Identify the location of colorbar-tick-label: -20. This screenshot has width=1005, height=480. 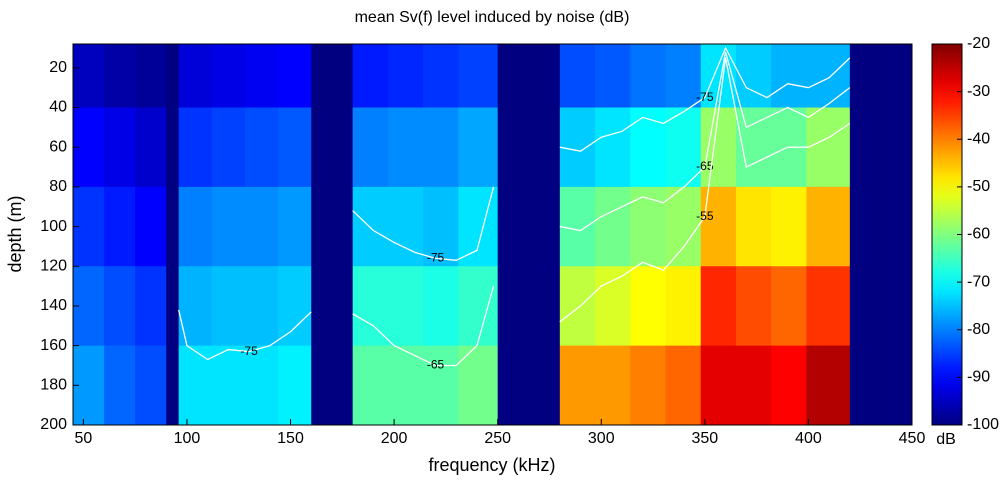
(978, 43).